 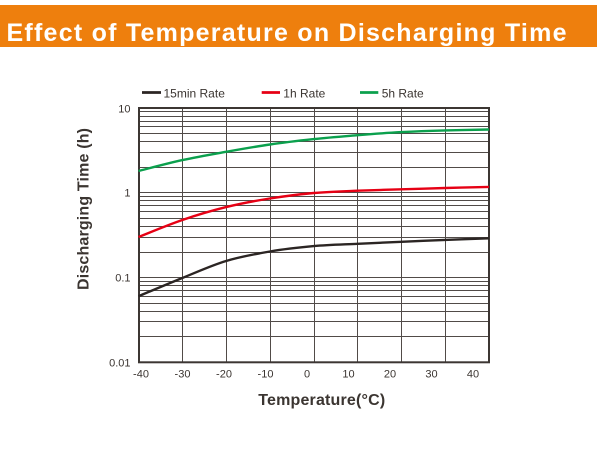 I want to click on svg-text: -30, so click(x=183, y=375).